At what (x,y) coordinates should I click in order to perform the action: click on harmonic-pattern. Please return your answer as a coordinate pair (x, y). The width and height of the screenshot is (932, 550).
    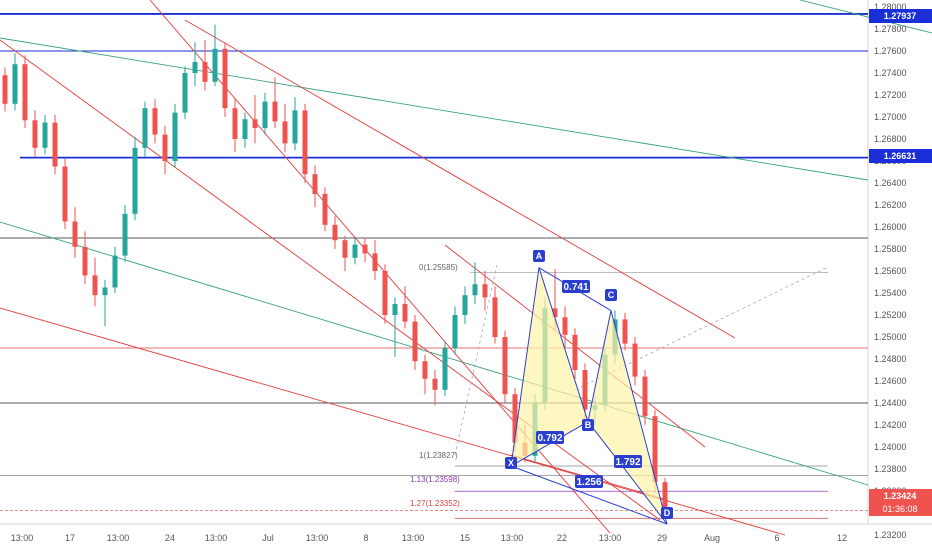
    Looking at the image, I should click on (589, 396).